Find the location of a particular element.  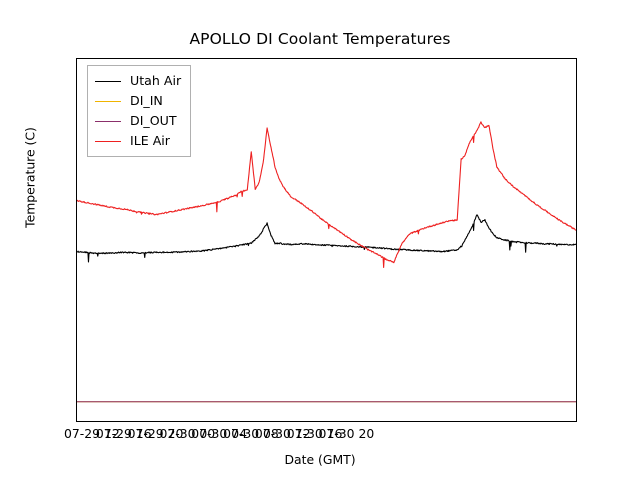

x-tick-label: 07-29 20 is located at coordinates (155, 433).